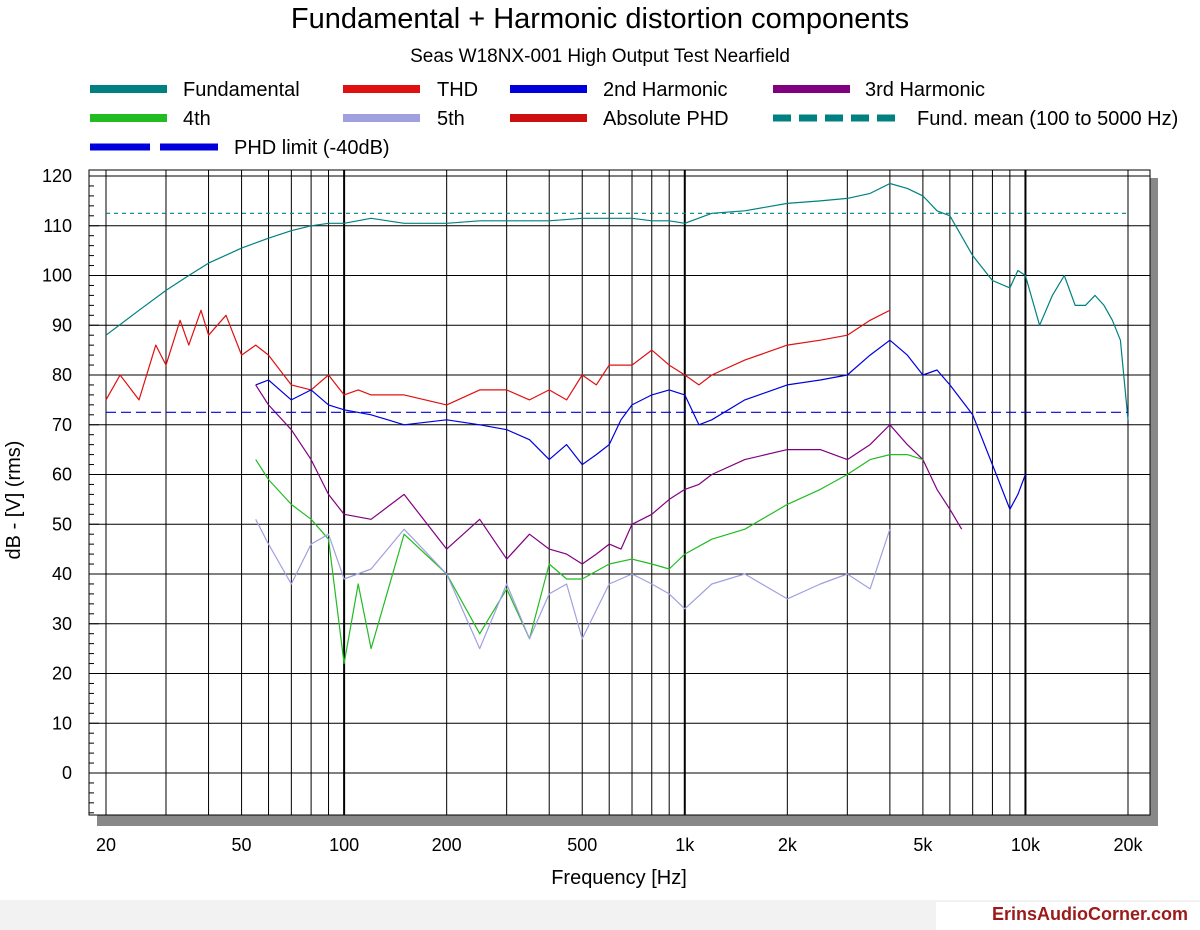  I want to click on x-tick-label: 200, so click(447, 845).